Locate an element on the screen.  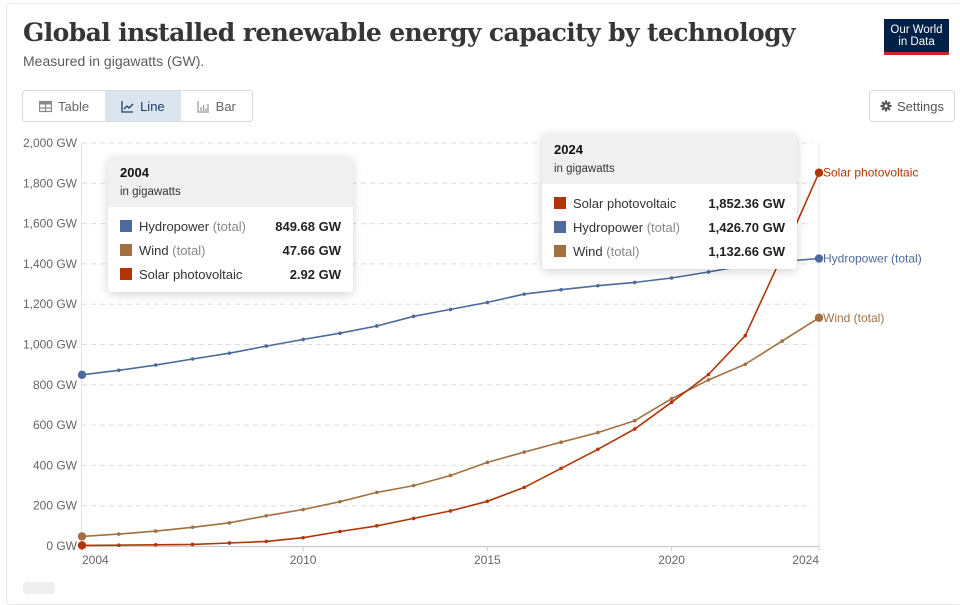
y-tick-label: 400 GW is located at coordinates (55, 465).